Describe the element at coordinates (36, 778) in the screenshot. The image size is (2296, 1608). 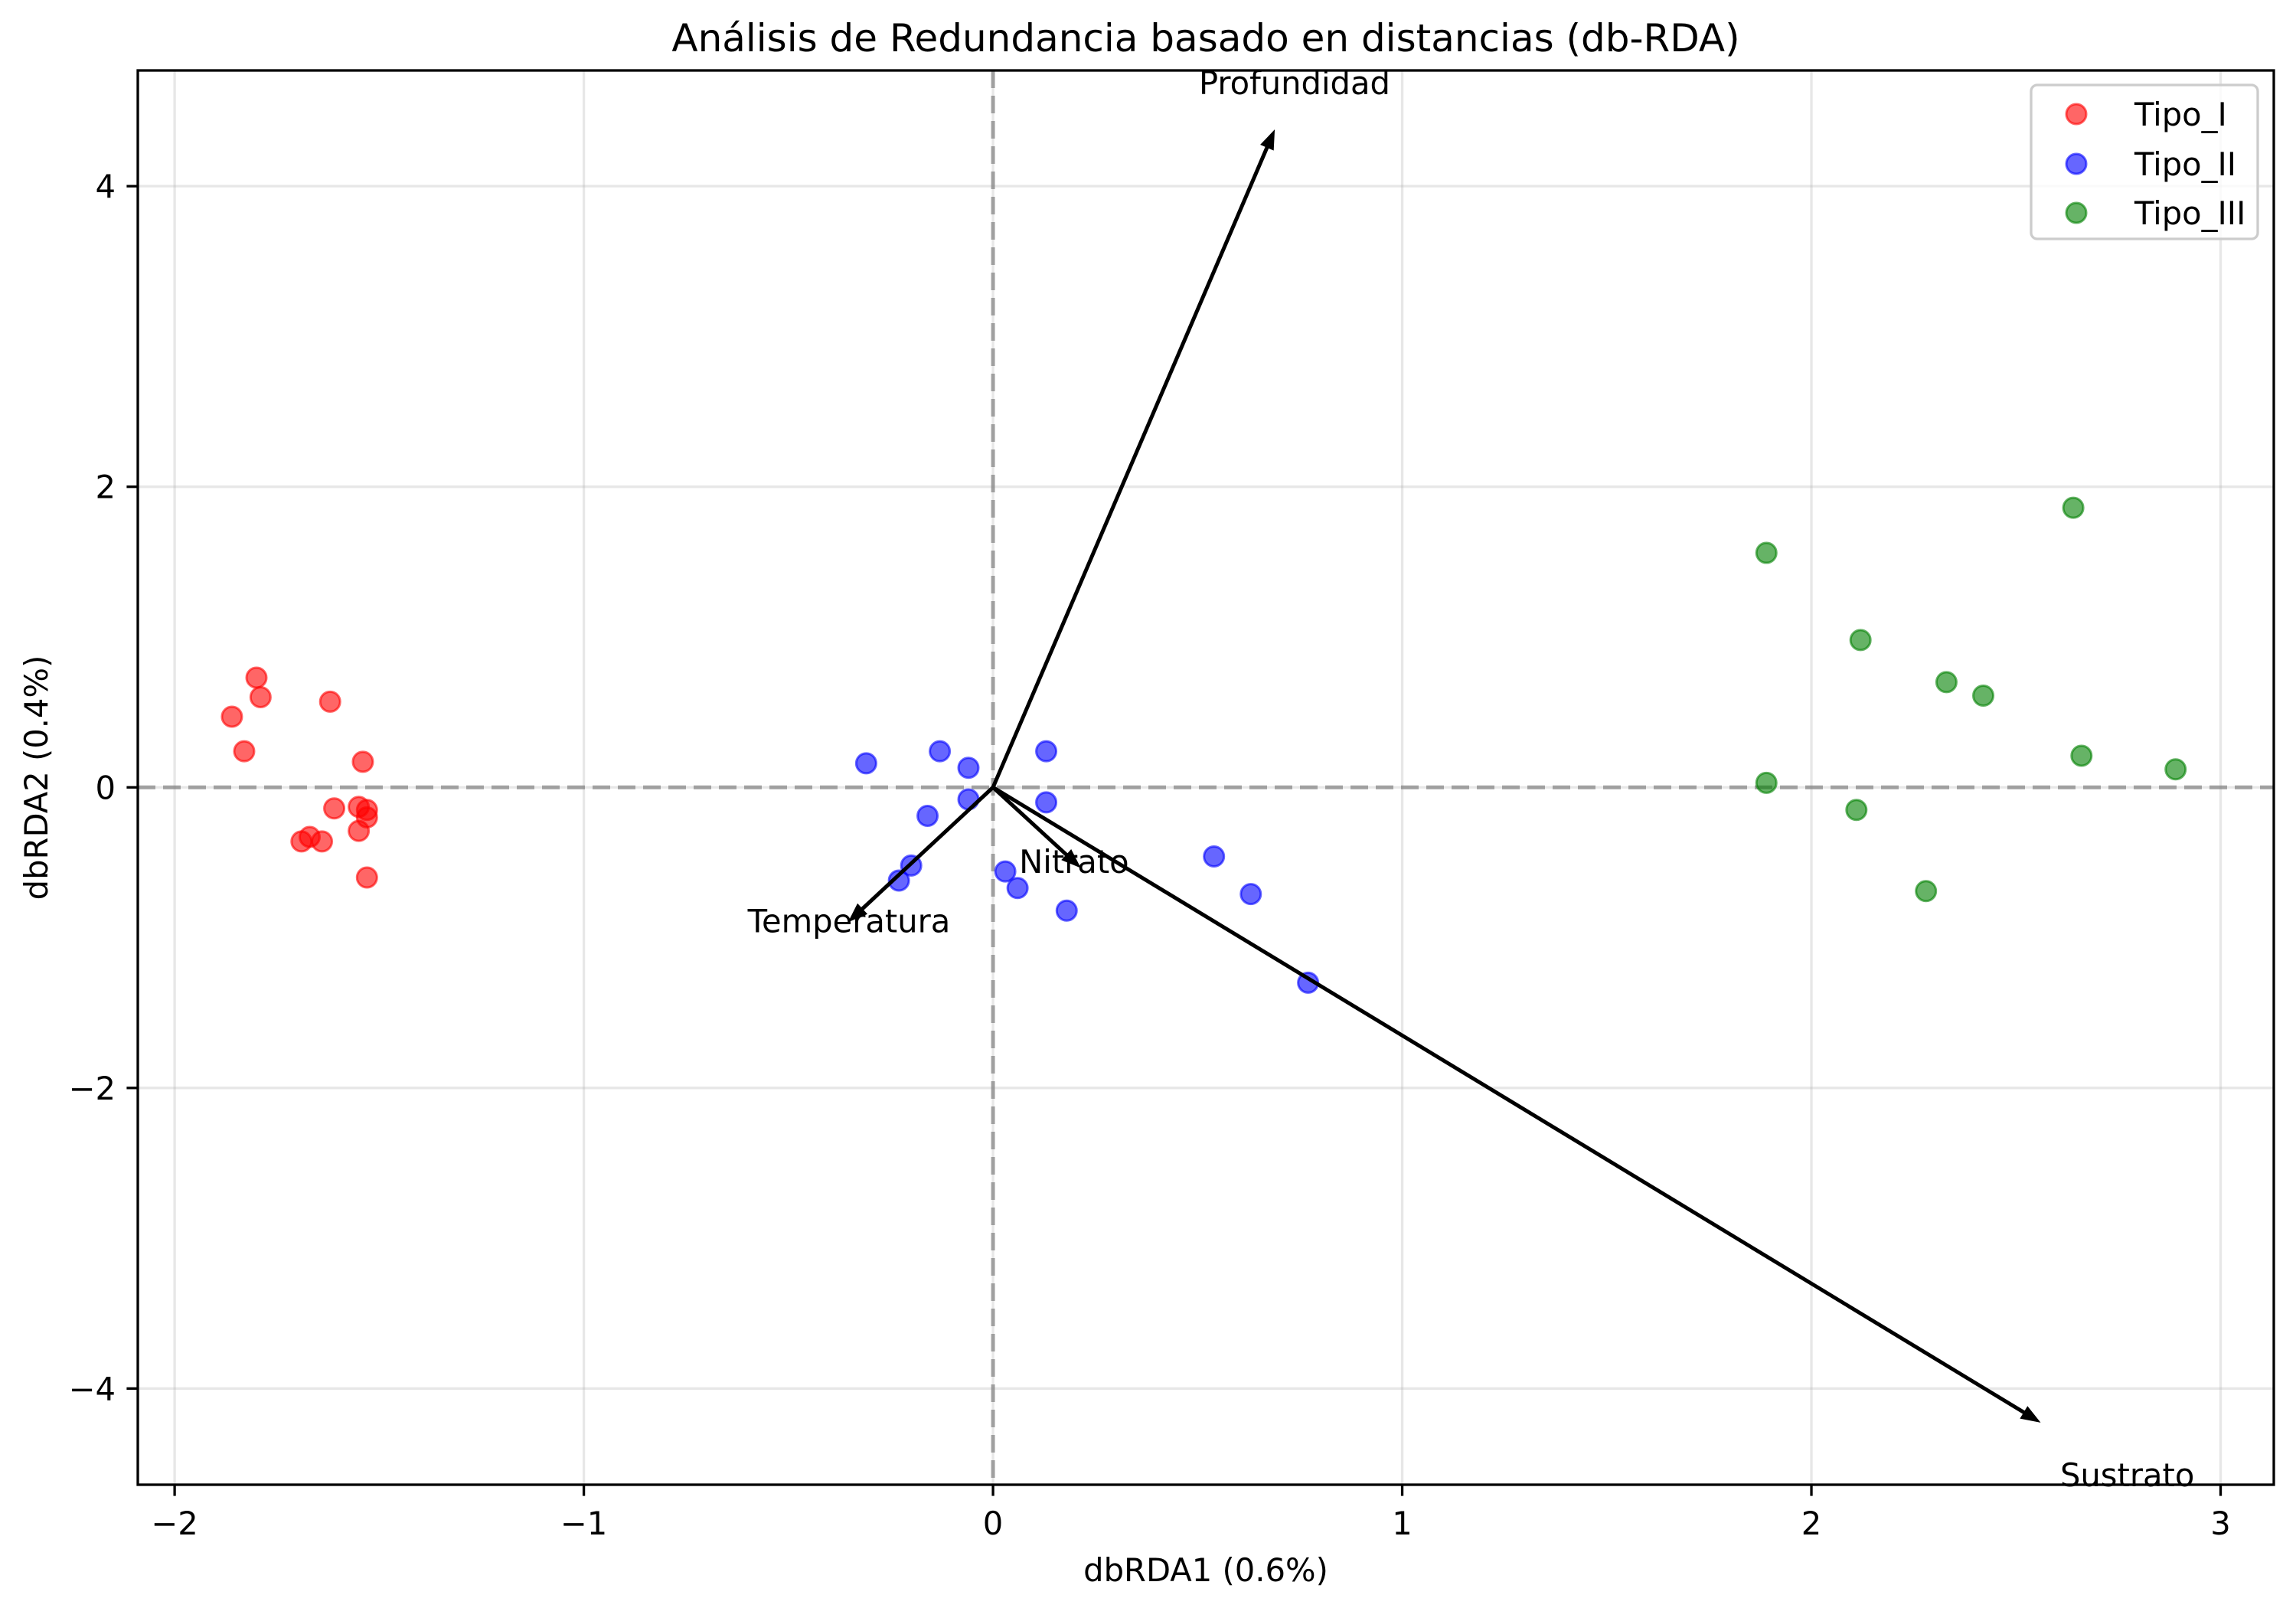
I see `y-axis-label: dbRDA2 (0.4%)` at that location.